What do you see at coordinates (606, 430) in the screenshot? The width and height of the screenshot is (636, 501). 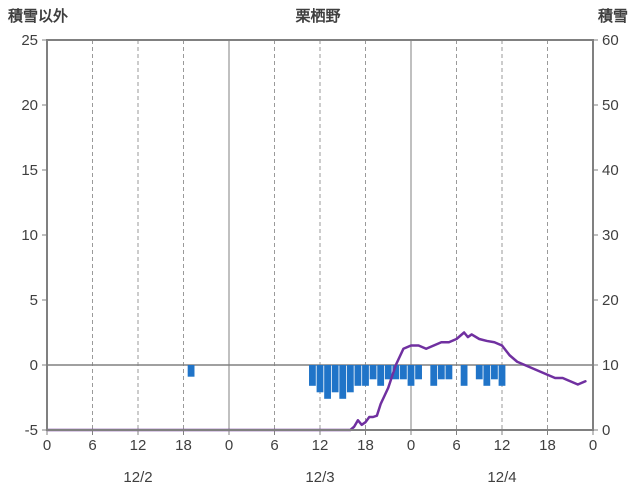 I see `right-tick-label: 0` at bounding box center [606, 430].